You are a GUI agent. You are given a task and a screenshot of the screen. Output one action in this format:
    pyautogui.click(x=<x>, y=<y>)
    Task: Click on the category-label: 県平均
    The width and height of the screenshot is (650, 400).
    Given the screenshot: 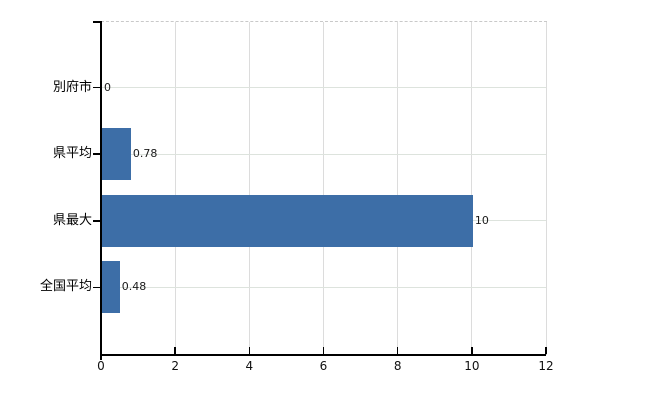 What is the action you would take?
    pyautogui.click(x=72, y=154)
    